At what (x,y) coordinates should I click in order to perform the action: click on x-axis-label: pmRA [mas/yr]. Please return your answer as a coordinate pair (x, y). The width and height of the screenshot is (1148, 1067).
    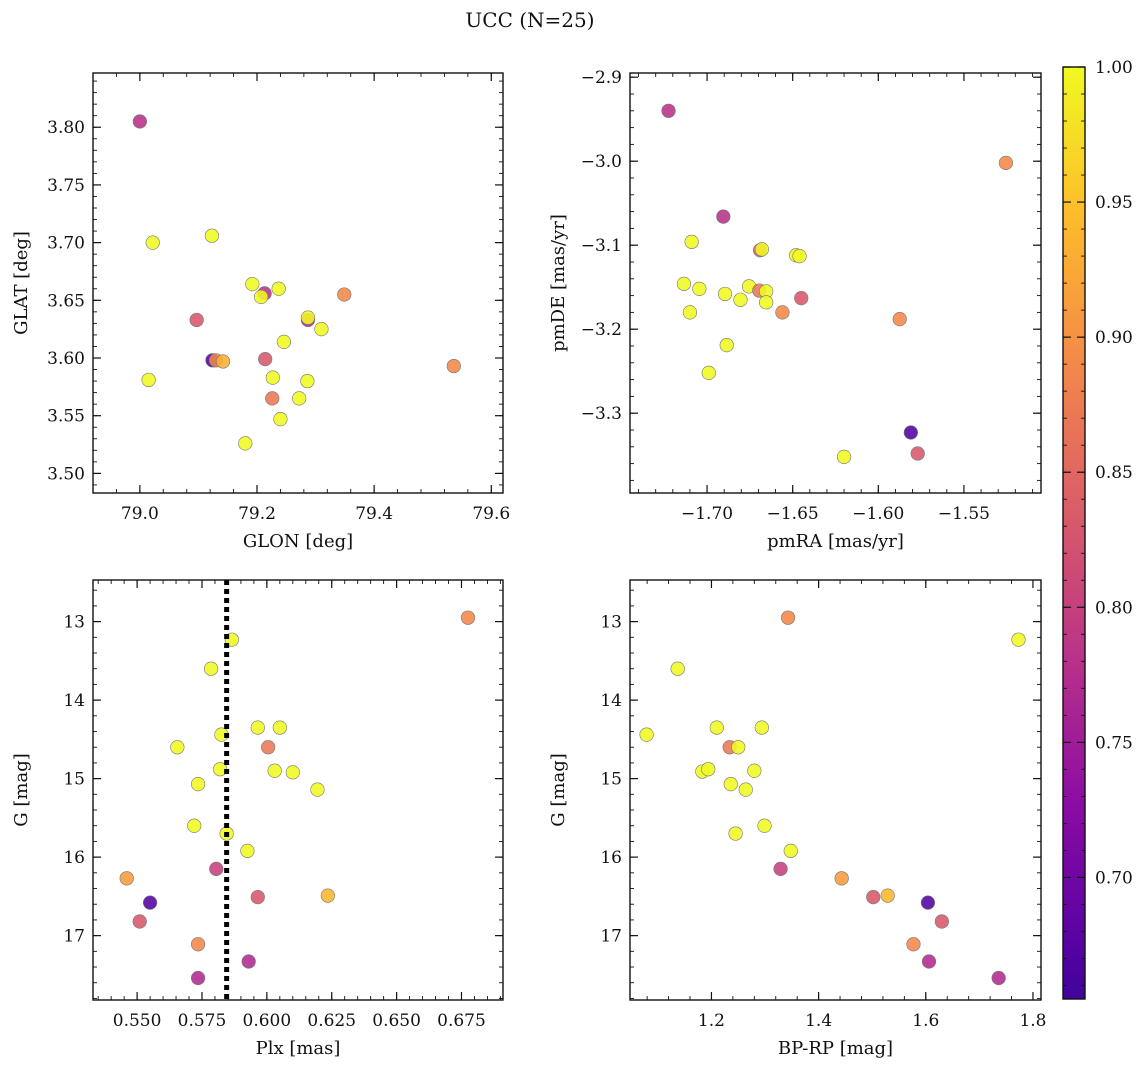
    Looking at the image, I should click on (835, 541).